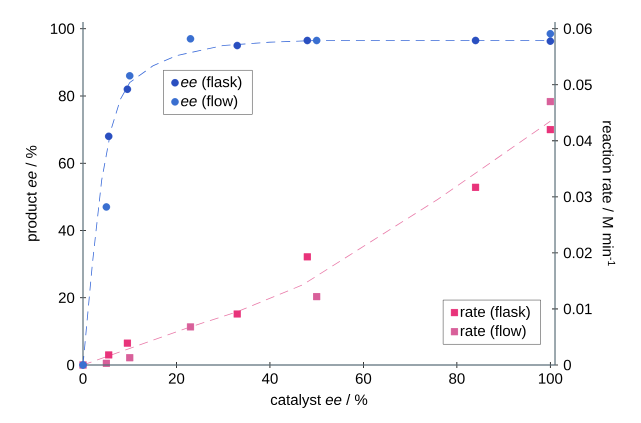 This screenshot has height=423, width=641. What do you see at coordinates (270, 378) in the screenshot?
I see `x-tick-label: 40` at bounding box center [270, 378].